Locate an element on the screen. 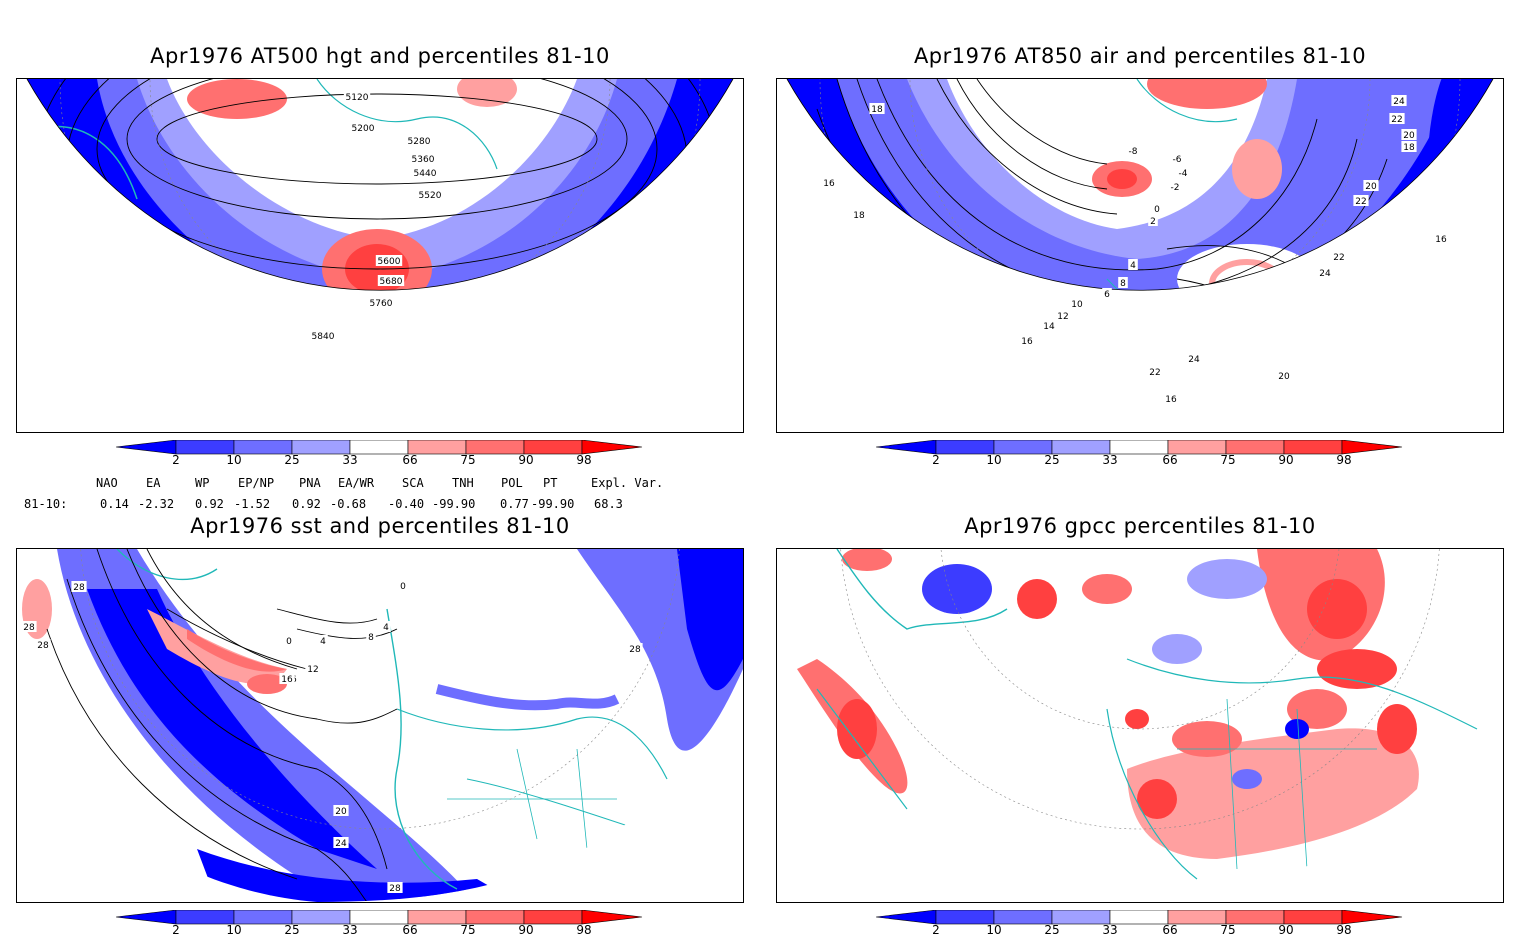 This screenshot has width=1520, height=940. idx-header-pt: PT is located at coordinates (550, 483).